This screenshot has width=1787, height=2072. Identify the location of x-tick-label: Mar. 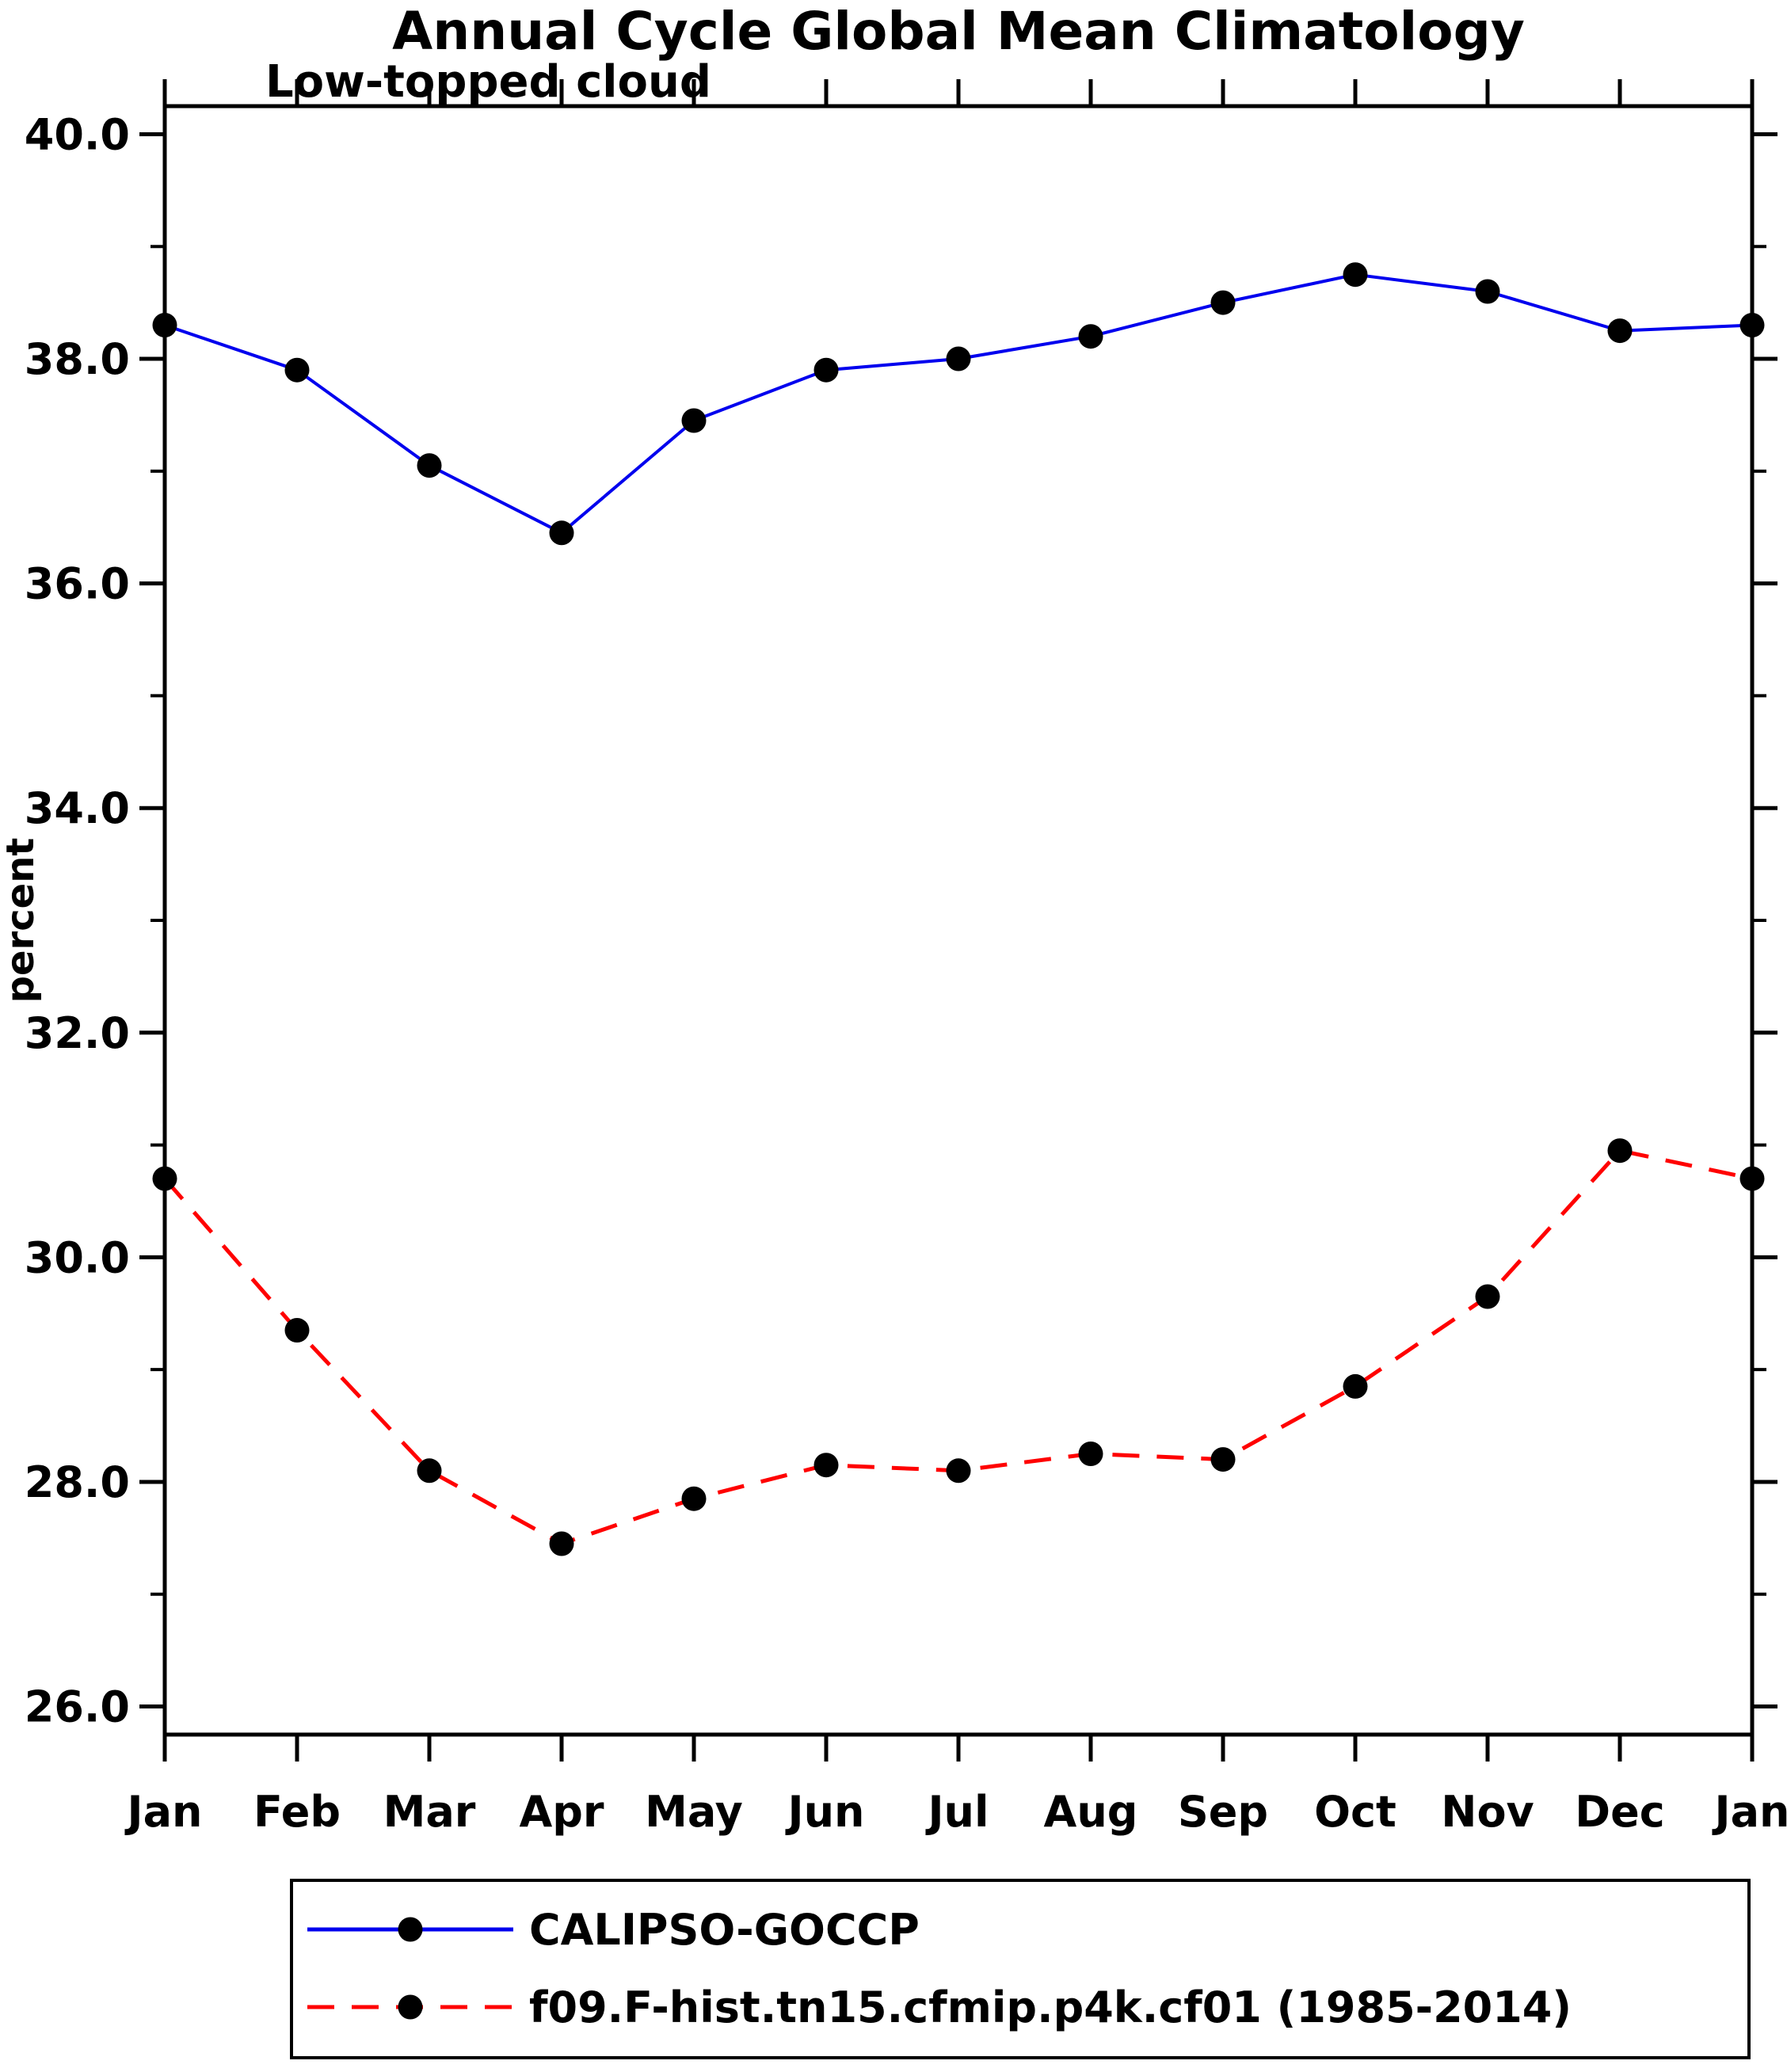
(429, 1812).